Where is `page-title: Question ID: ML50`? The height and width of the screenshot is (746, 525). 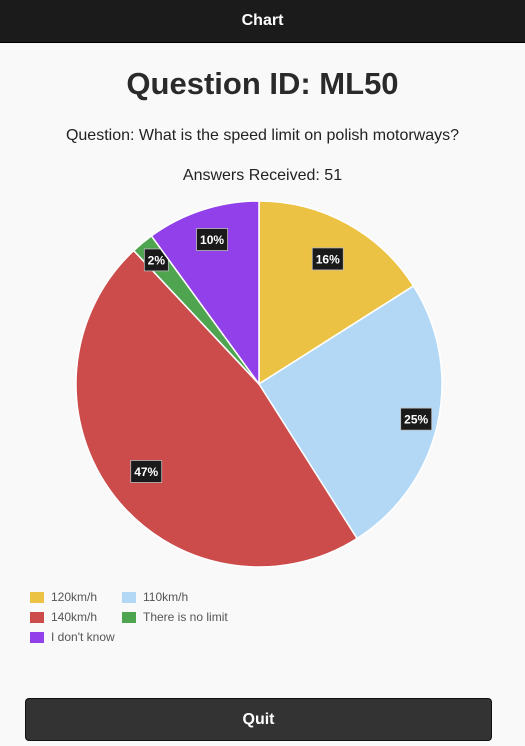
page-title: Question ID: ML50 is located at coordinates (262, 83).